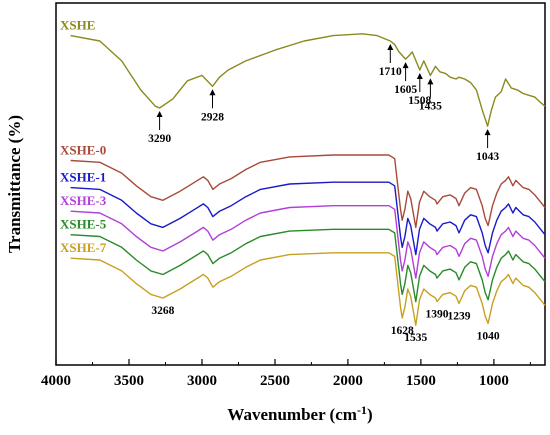 The height and width of the screenshot is (435, 550). What do you see at coordinates (162, 311) in the screenshot?
I see `annotation-label-3268: 3268` at bounding box center [162, 311].